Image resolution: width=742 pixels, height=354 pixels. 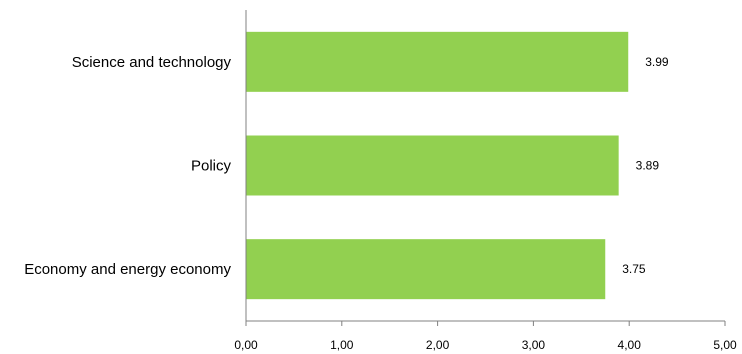 What do you see at coordinates (725, 345) in the screenshot?
I see `x-tick-label-5: 5,00` at bounding box center [725, 345].